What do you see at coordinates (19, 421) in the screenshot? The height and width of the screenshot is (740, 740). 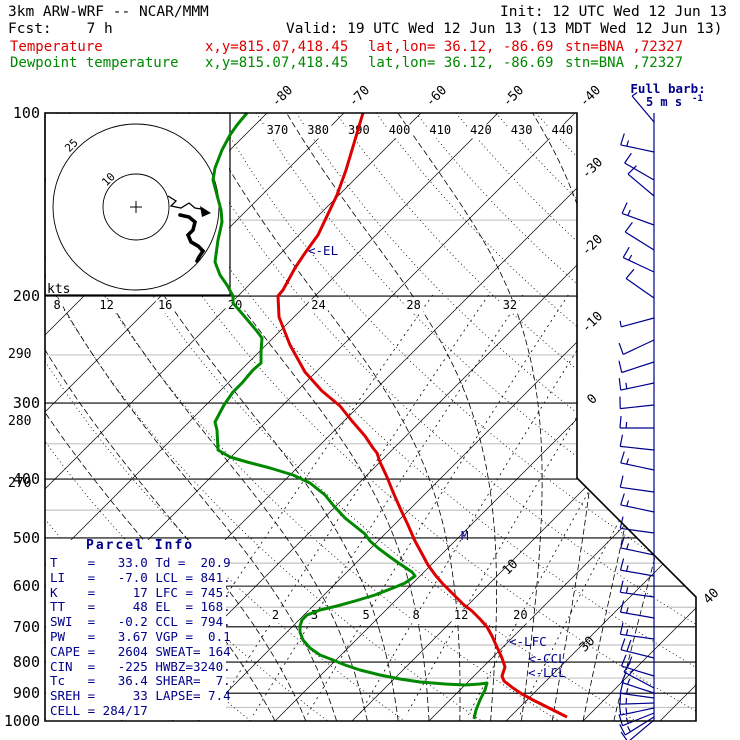 I see `dry-adiabat-left-label: 280` at bounding box center [19, 421].